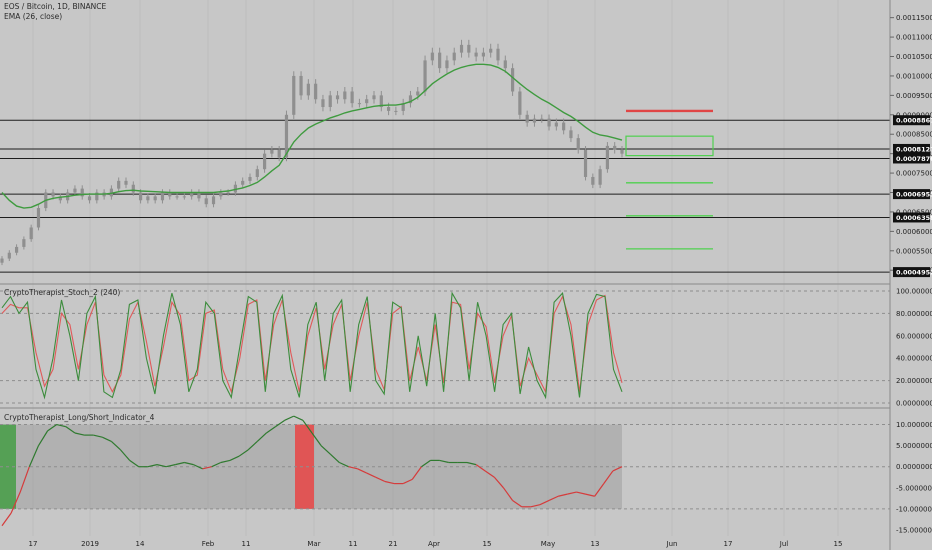 This screenshot has width=932, height=550. What do you see at coordinates (304, 466) in the screenshot?
I see `short-zone` at bounding box center [304, 466].